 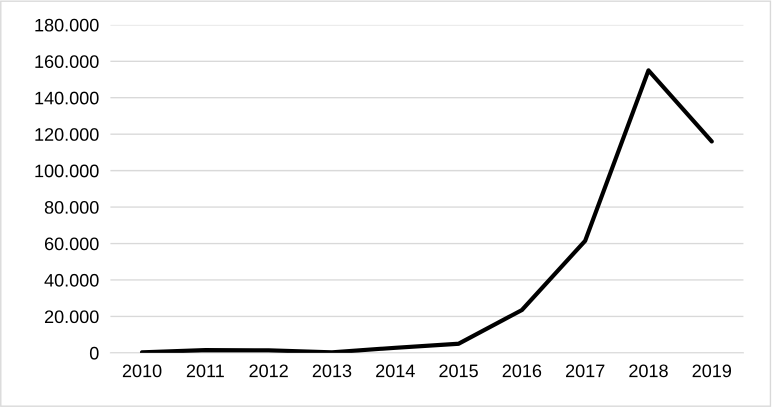 I want to click on x-tick-label: 2013, so click(x=332, y=371).